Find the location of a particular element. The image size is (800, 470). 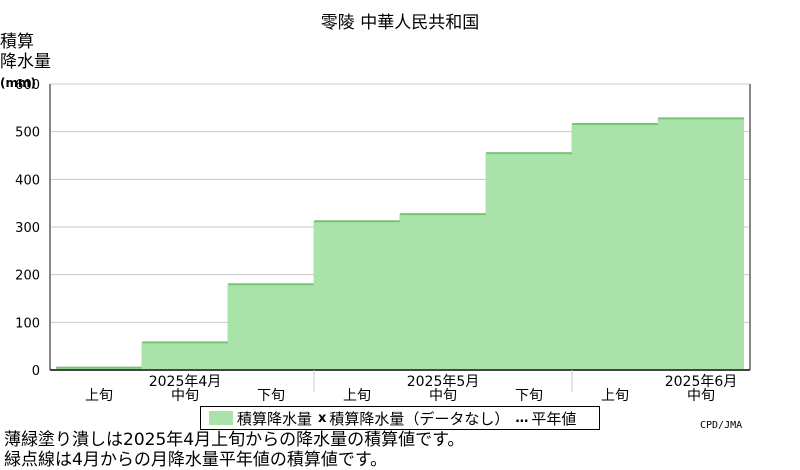

note-line-2: 緑点線は4月からの月降水量平年値の積算値です。 is located at coordinates (196, 460).